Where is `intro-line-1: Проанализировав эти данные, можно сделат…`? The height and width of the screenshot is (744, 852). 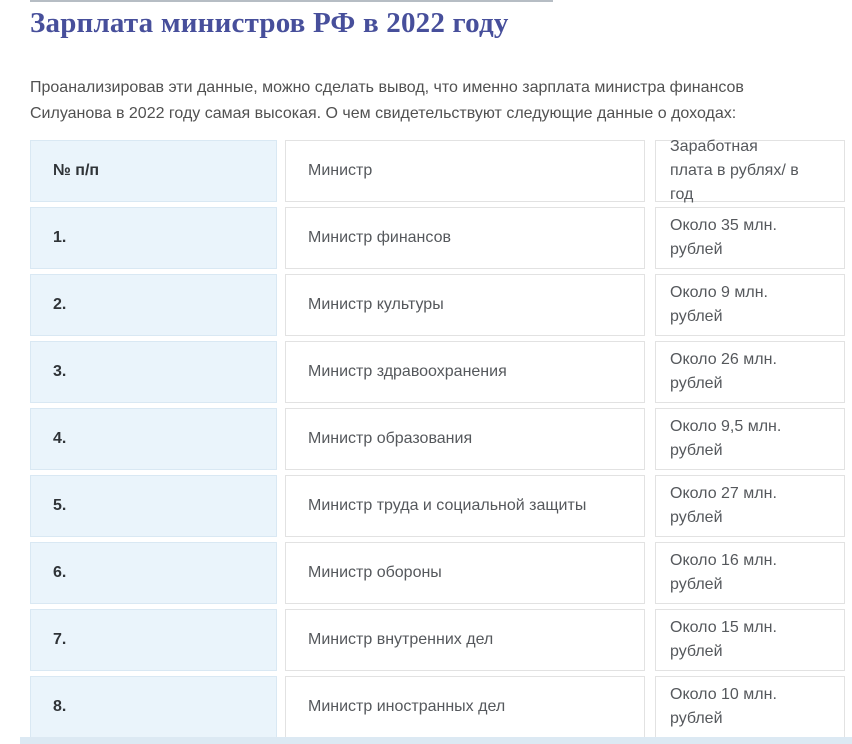 intro-line-1: Проанализировав эти данные, можно сделат… is located at coordinates (387, 87).